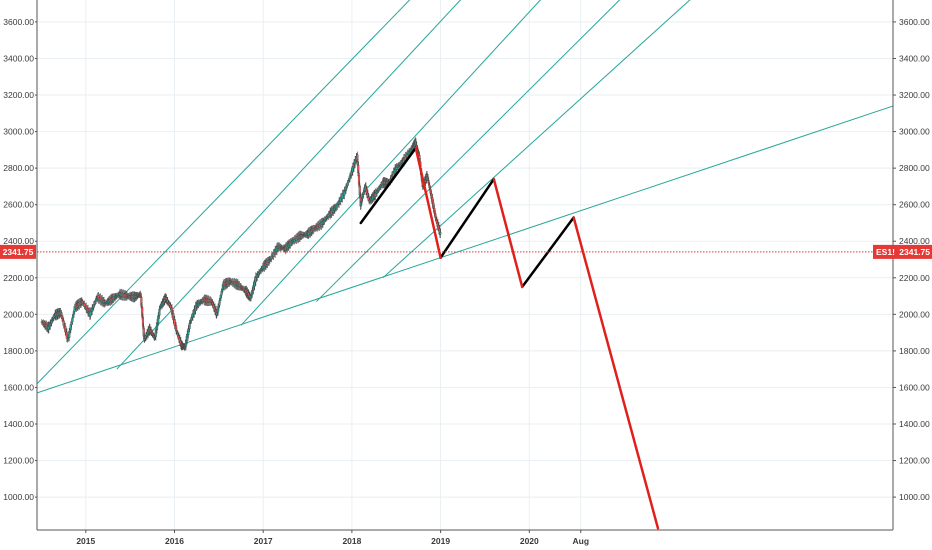 This screenshot has height=550, width=932. What do you see at coordinates (174, 541) in the screenshot?
I see `x-tick-label: 2016` at bounding box center [174, 541].